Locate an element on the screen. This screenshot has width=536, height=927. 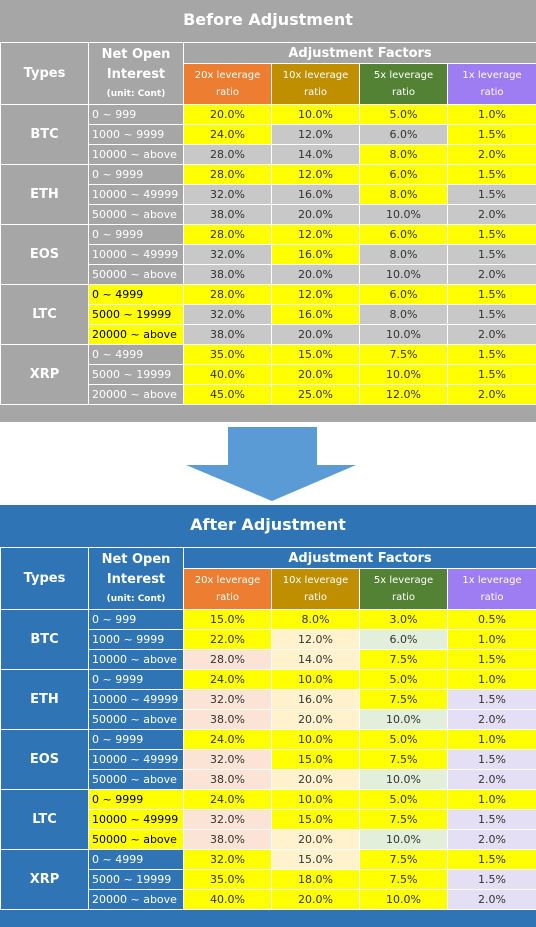
net-open-interest-header: Net Open Interest (unit: Cont) is located at coordinates (136, 73).